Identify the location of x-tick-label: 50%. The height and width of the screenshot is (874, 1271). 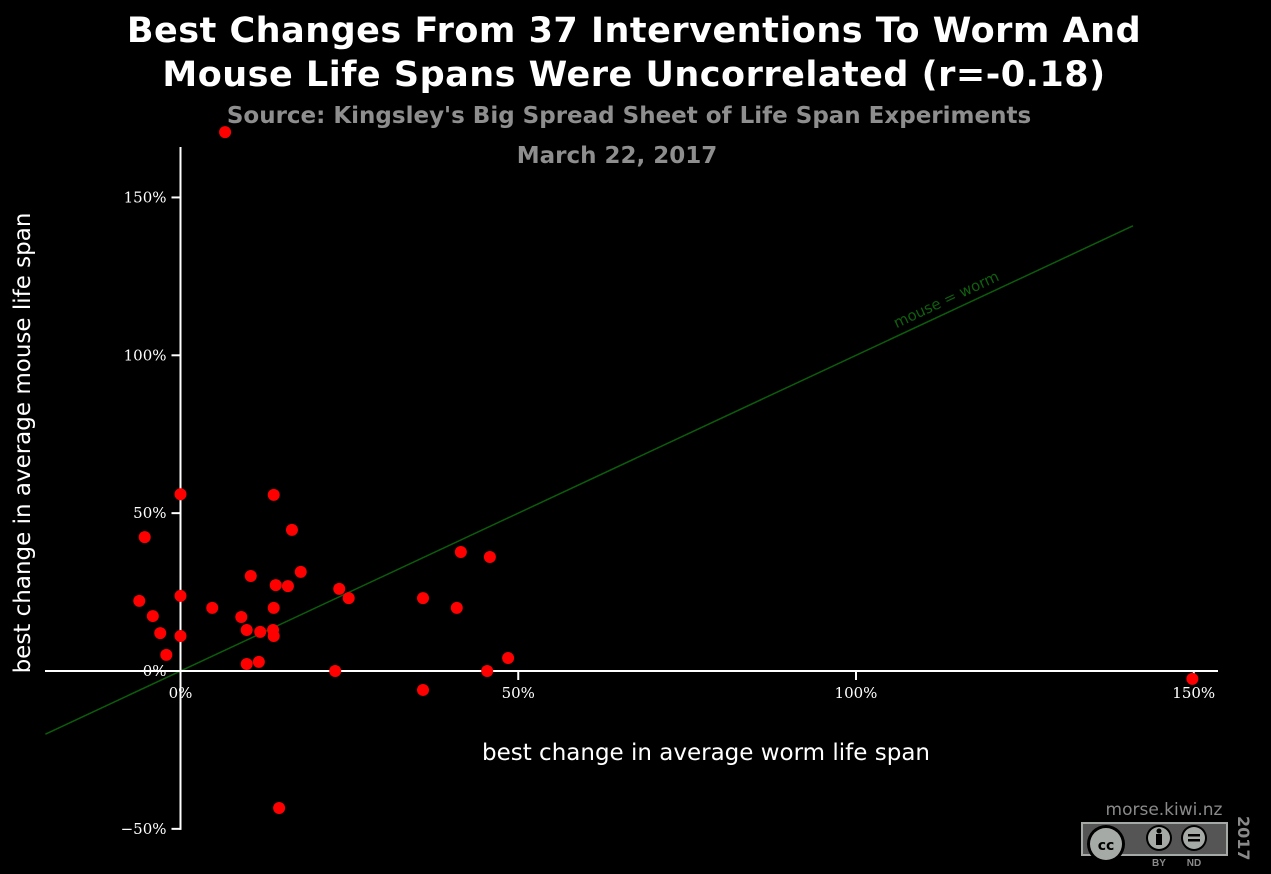
(518, 693).